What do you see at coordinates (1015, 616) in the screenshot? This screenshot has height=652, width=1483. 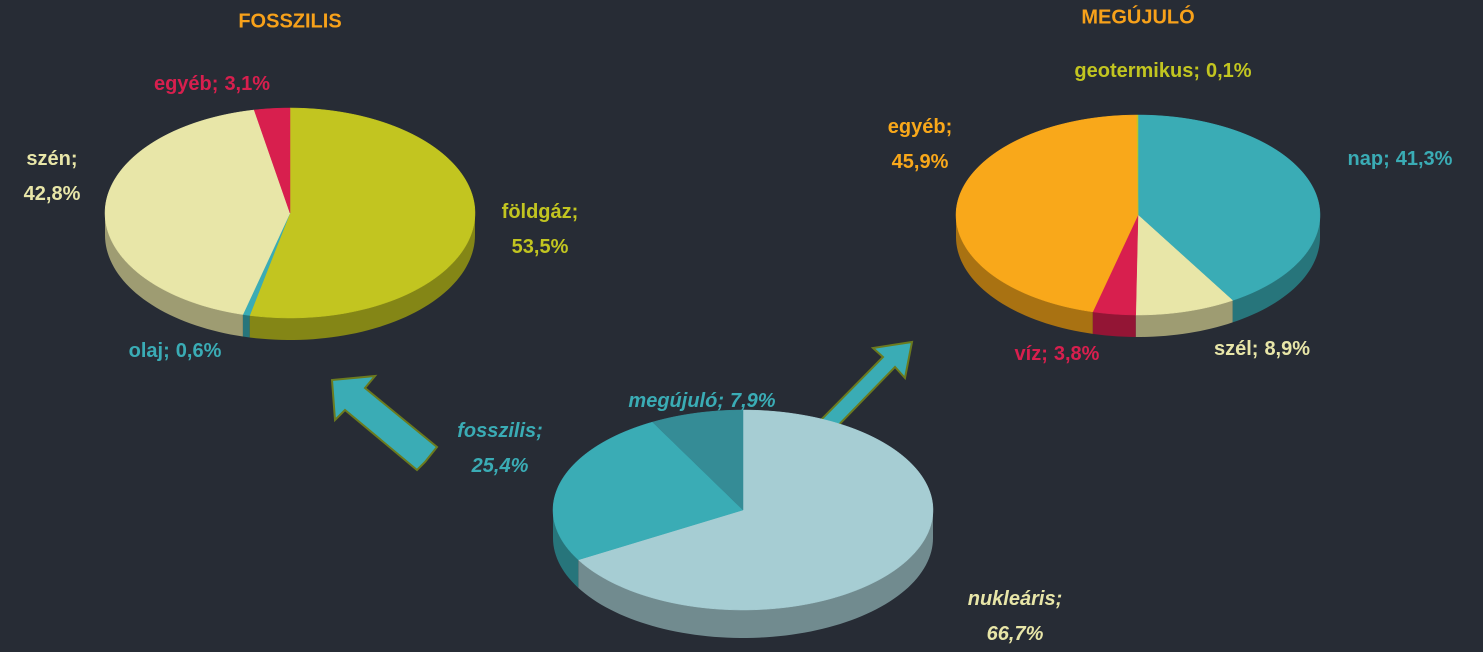 I see `data-label: nukleáris; 66,7%` at bounding box center [1015, 616].